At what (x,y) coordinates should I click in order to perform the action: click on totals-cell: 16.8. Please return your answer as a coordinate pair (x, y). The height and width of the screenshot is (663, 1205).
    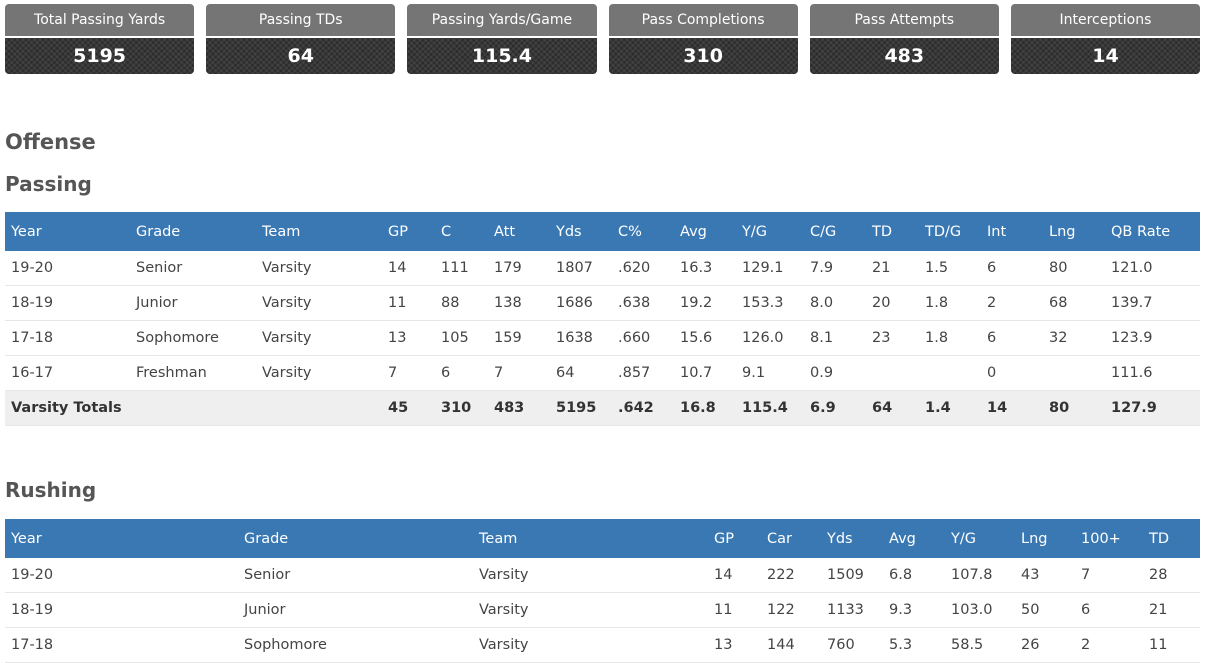
    Looking at the image, I should click on (705, 408).